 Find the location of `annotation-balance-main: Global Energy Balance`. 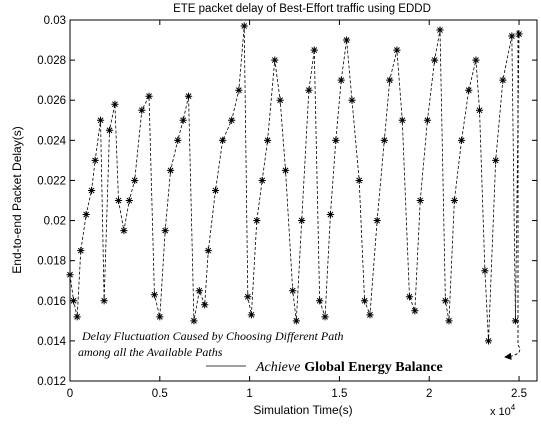

annotation-balance-main: Global Energy Balance is located at coordinates (373, 367).